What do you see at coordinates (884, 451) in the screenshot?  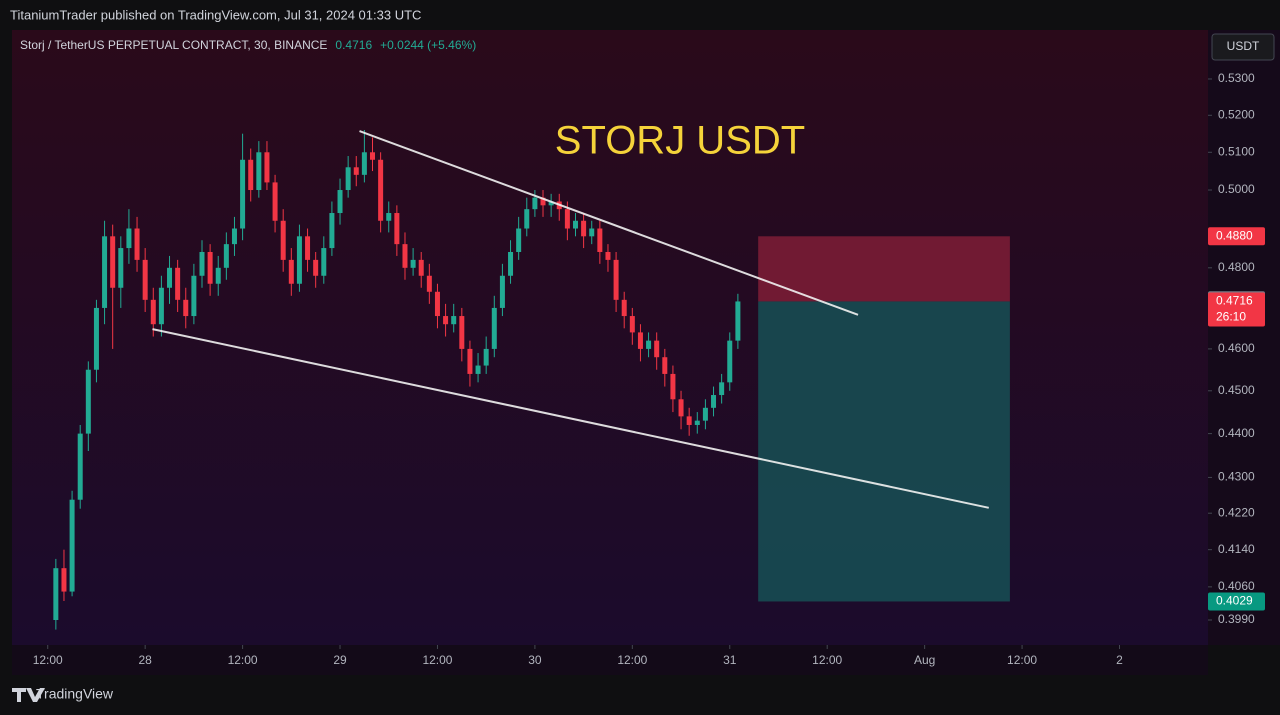 I see `target-zone` at bounding box center [884, 451].